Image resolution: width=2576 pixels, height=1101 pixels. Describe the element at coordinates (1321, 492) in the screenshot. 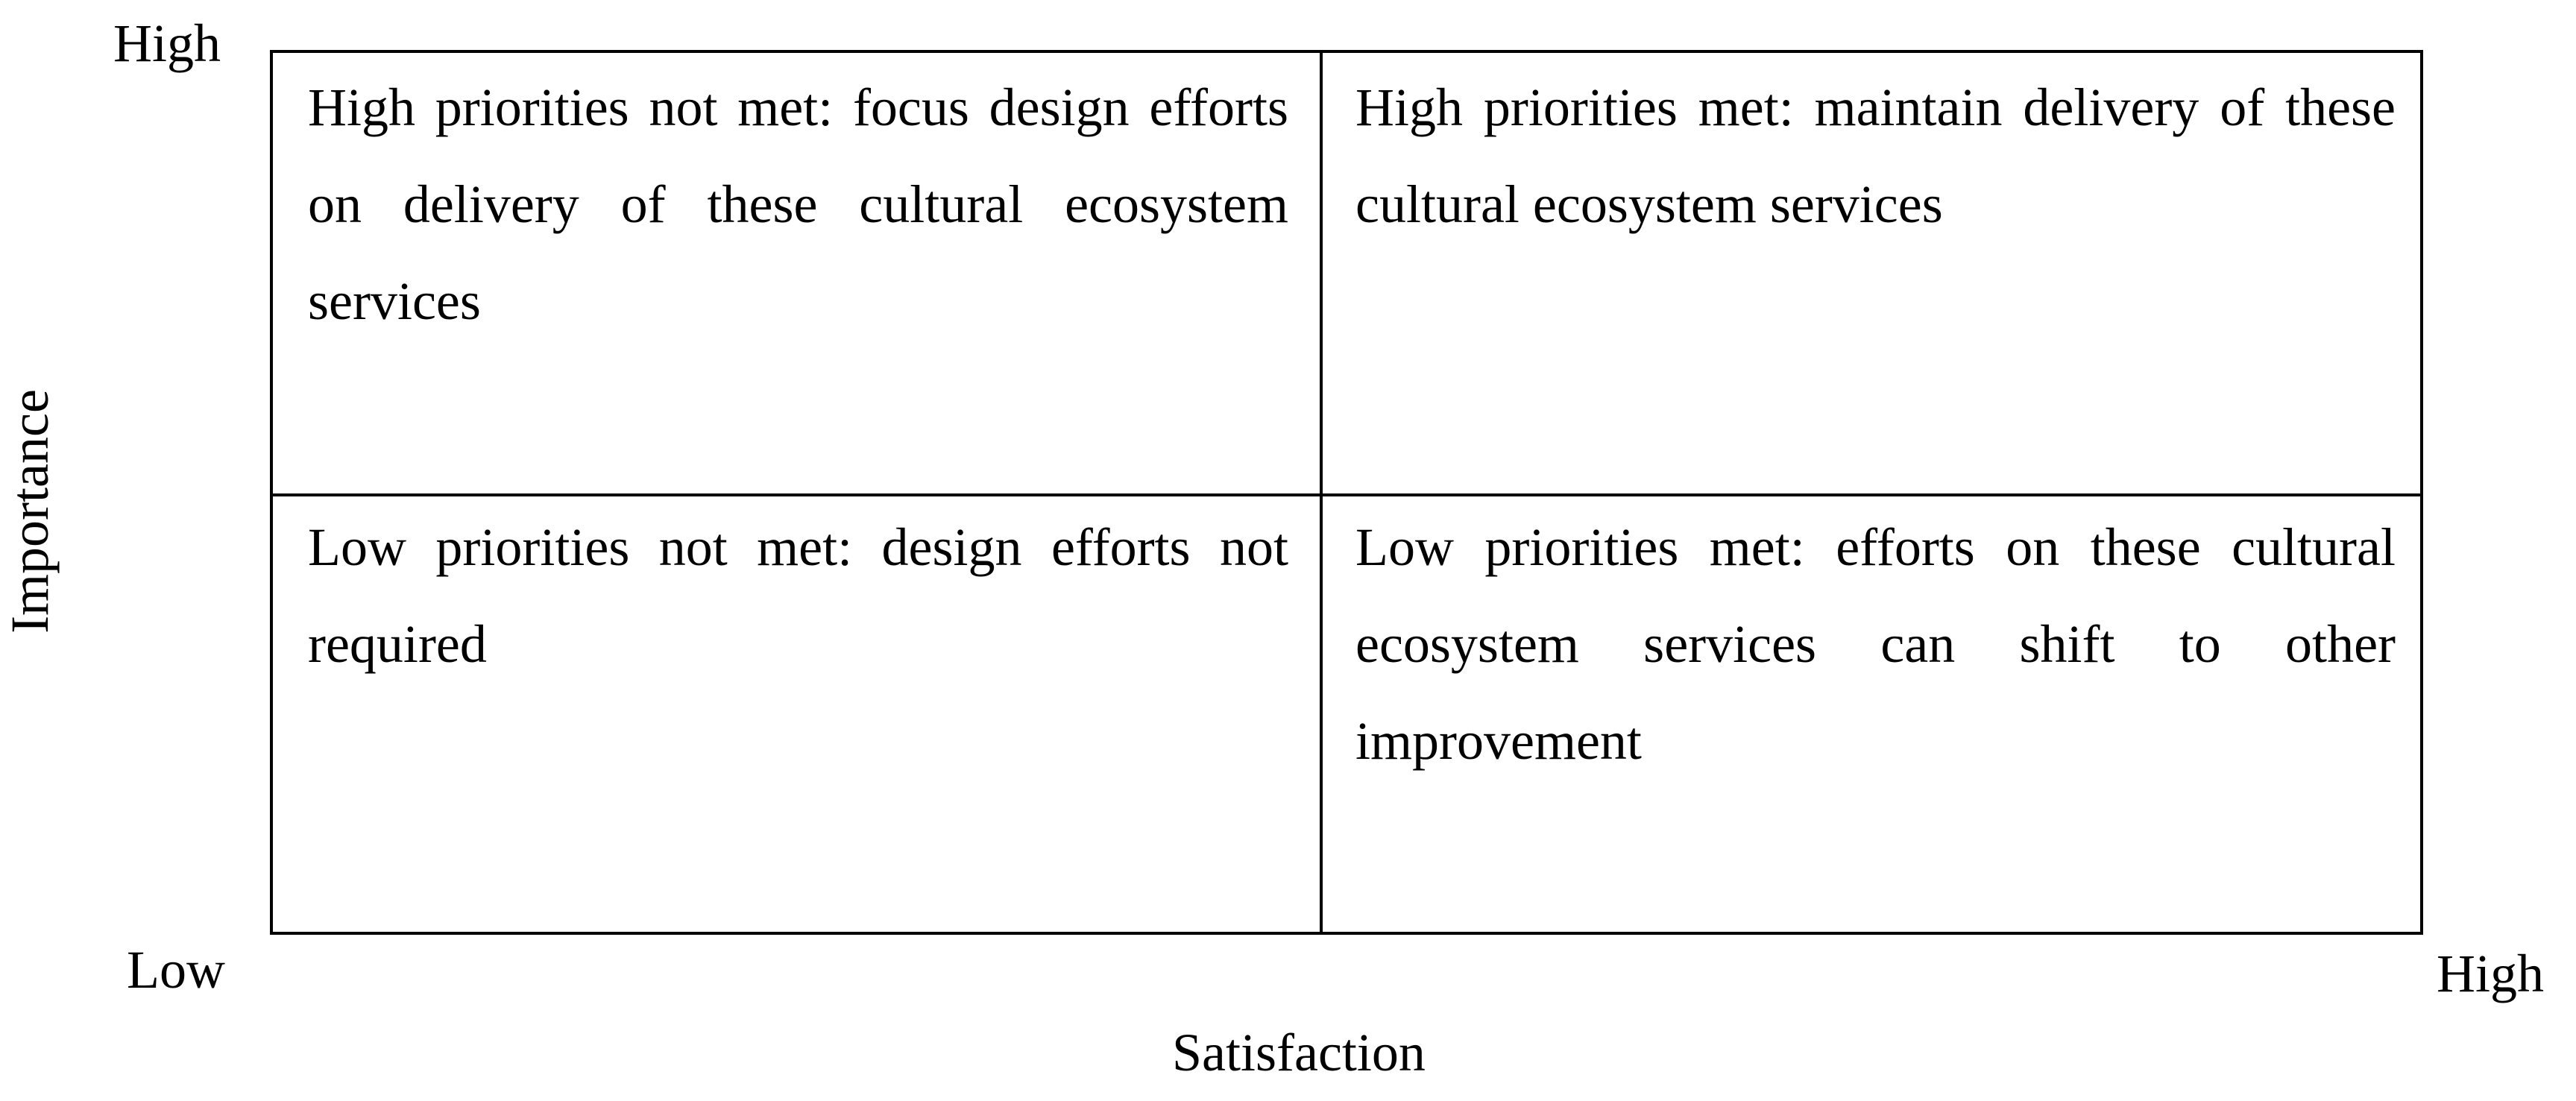

I see `vertical-divider` at that location.